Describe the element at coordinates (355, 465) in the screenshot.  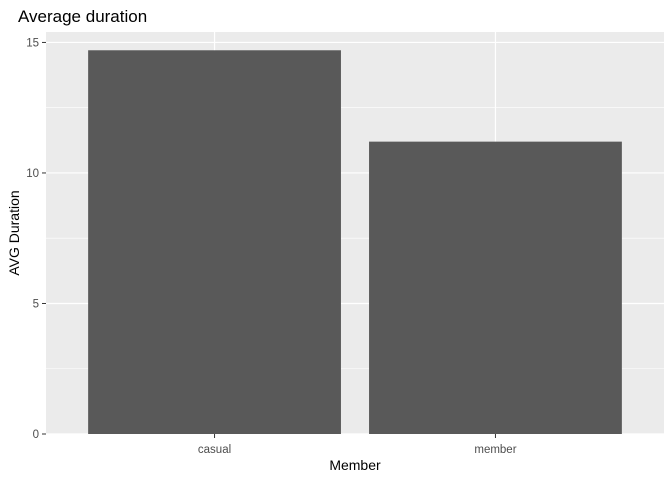
I see `x-axis-title: Member` at that location.